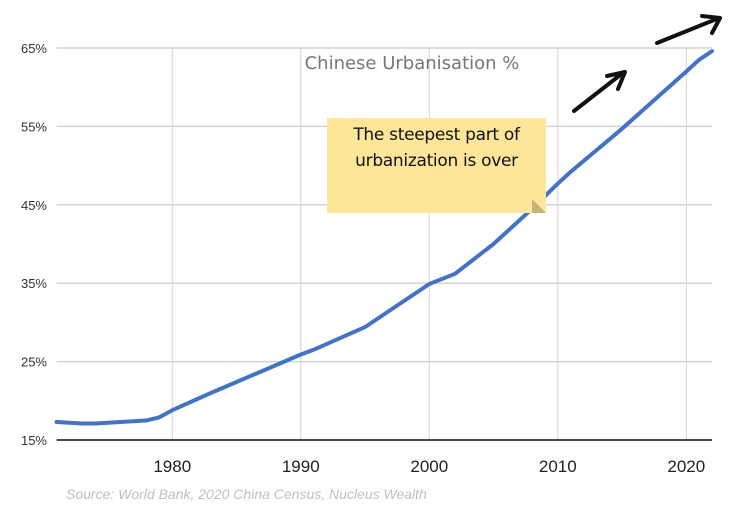 The height and width of the screenshot is (511, 745). I want to click on x-tick-label: 2000, so click(429, 466).